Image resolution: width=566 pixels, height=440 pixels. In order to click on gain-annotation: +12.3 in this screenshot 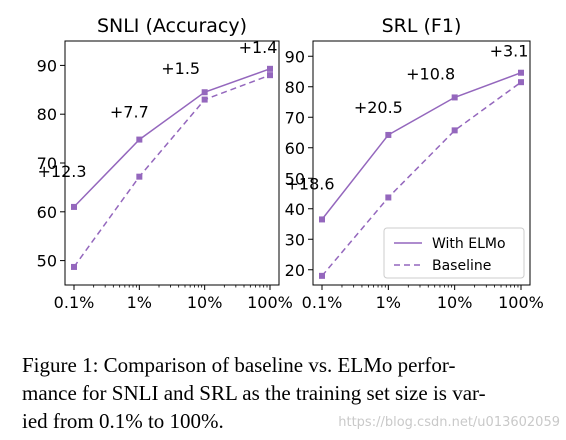, I will do `click(61, 171)`.